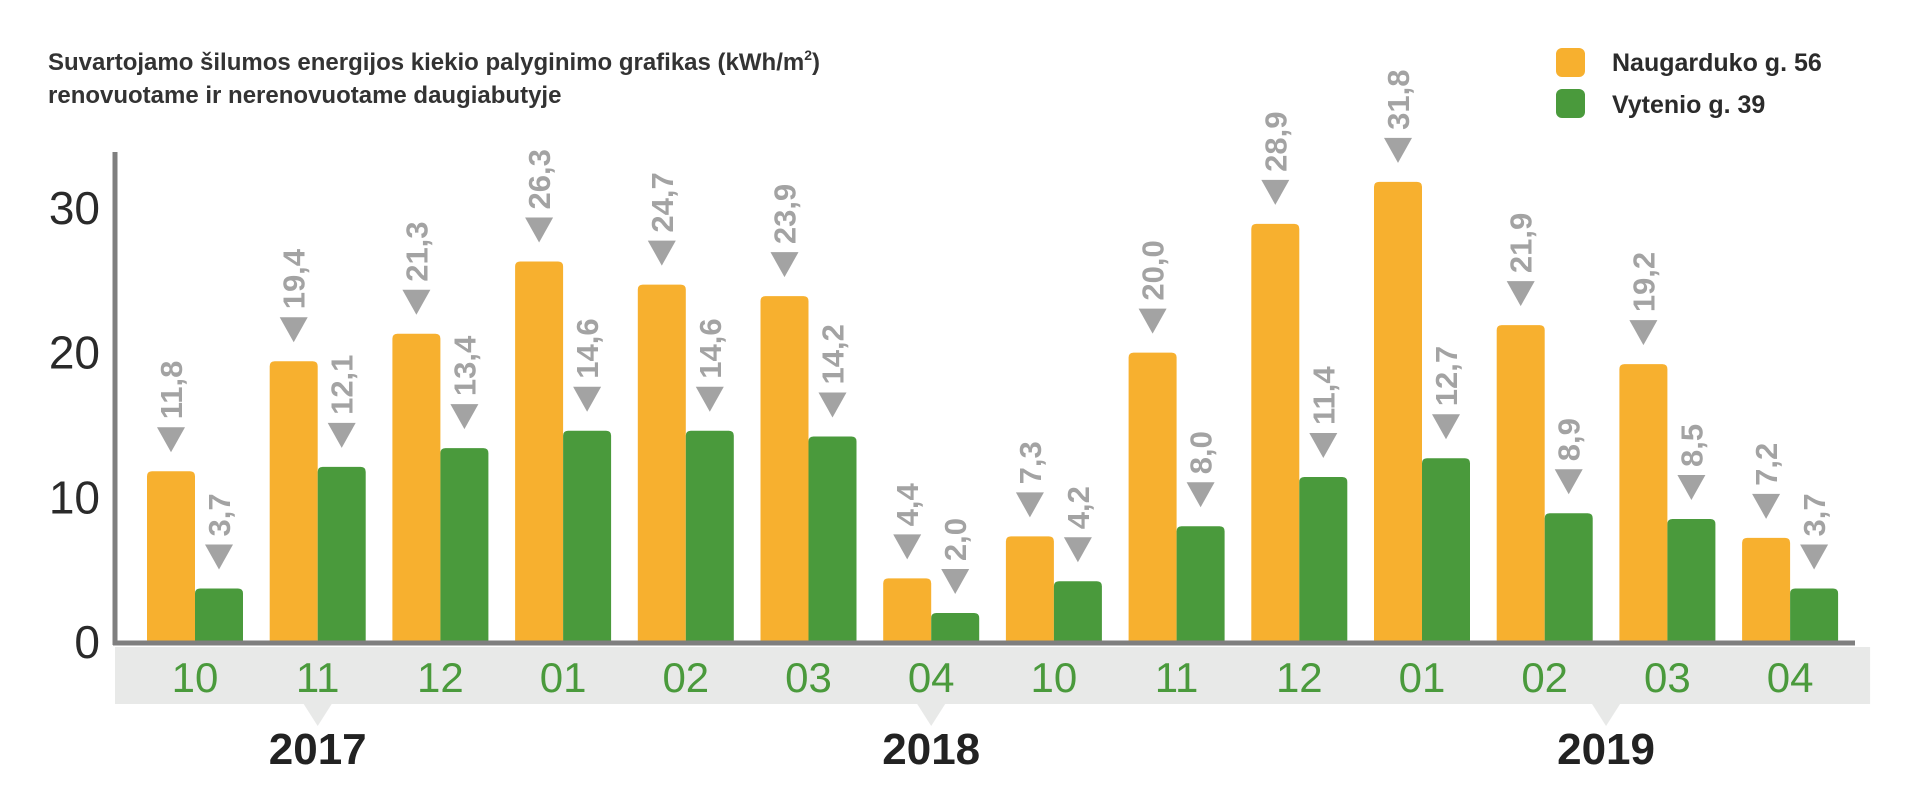  I want to click on x-tick-label-7: 10, so click(1054, 677).